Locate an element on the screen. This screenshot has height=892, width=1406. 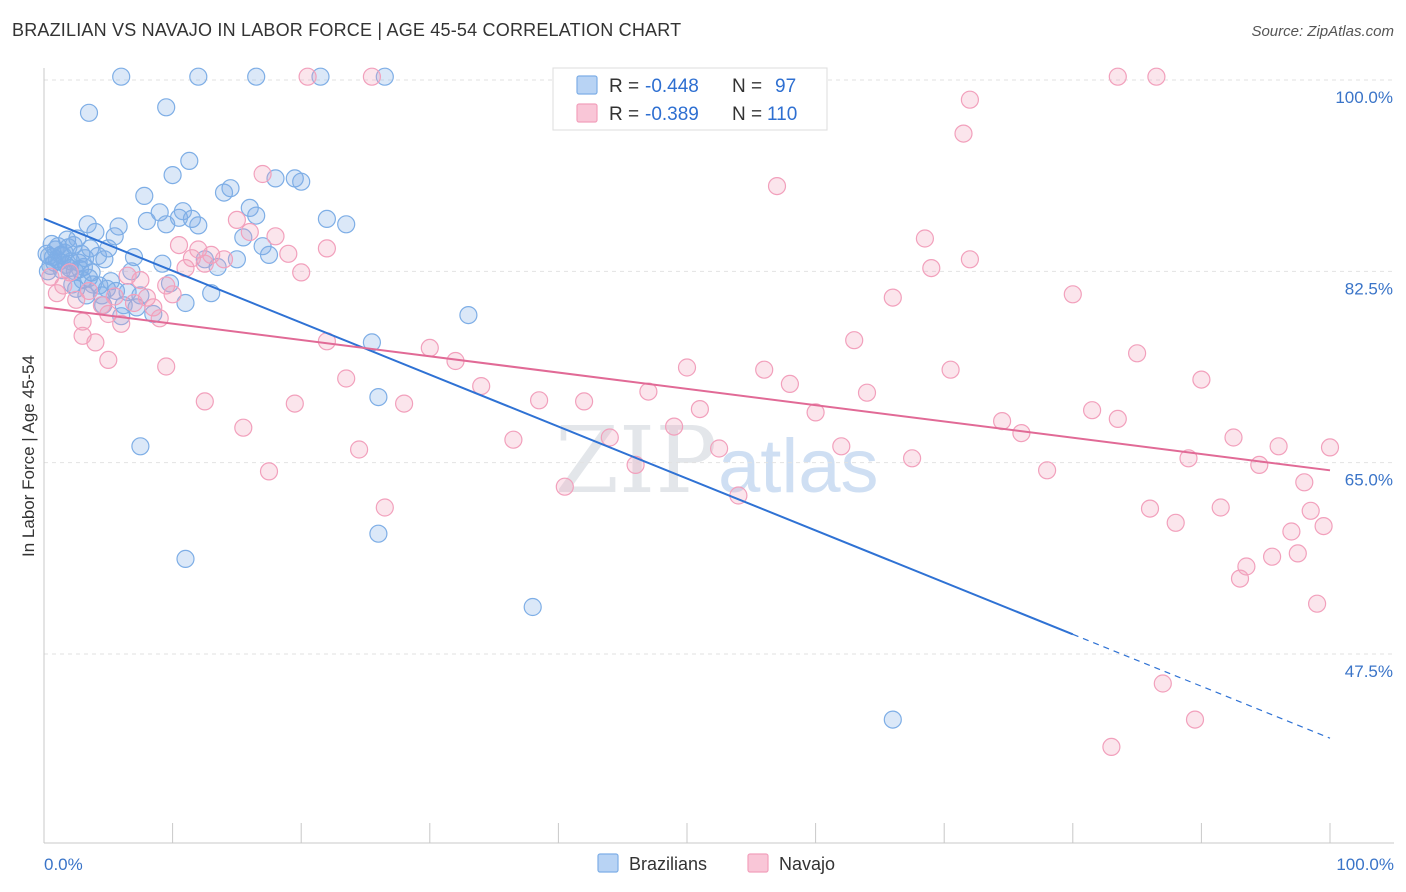
watermark-zip: ZIP is located at coordinates (636, 460).